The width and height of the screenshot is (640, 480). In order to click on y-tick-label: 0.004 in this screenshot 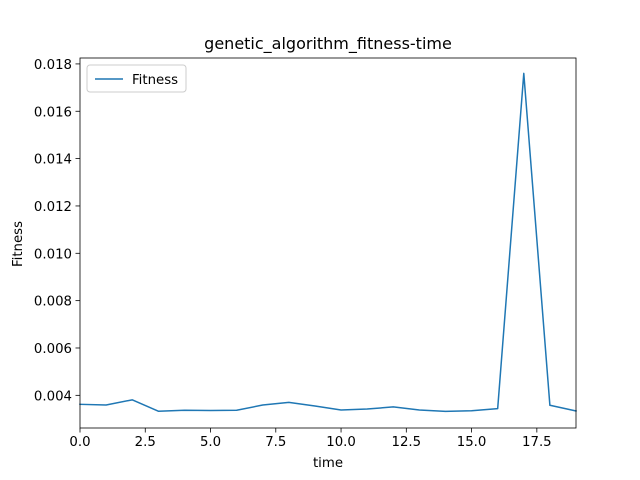, I will do `click(53, 396)`.